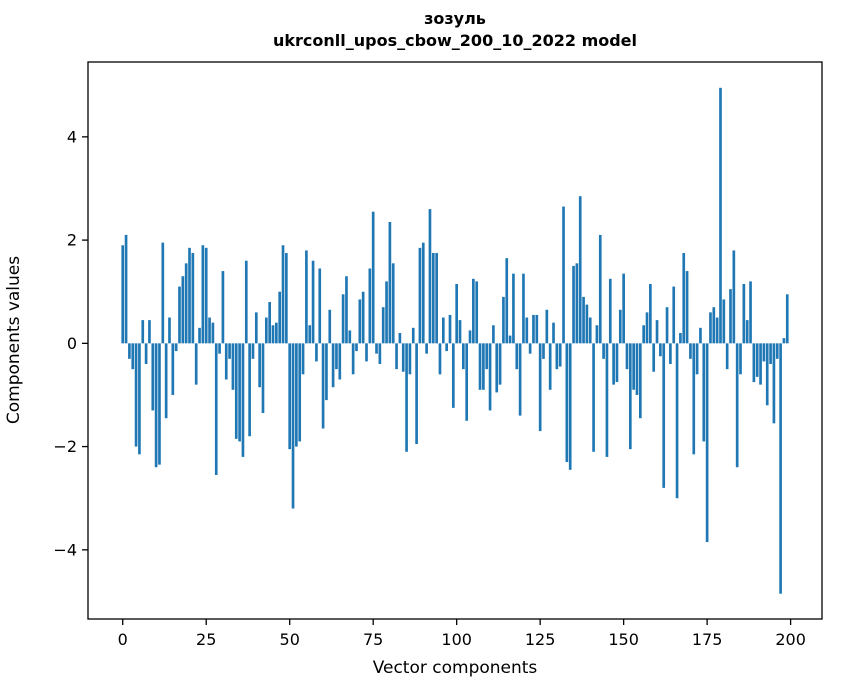 Image resolution: width=847 pixels, height=696 pixels. I want to click on x-tick-label: 200, so click(790, 639).